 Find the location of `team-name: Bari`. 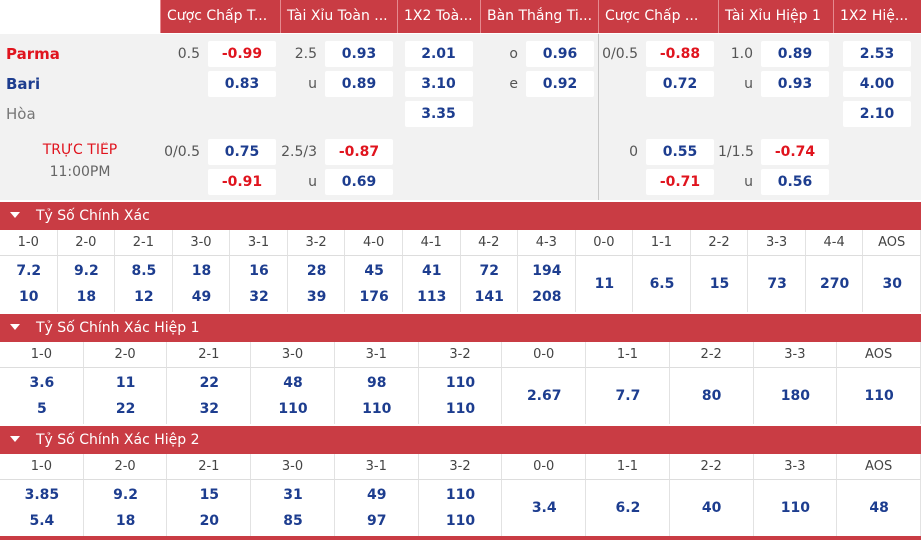

team-name: Bari is located at coordinates (23, 84).